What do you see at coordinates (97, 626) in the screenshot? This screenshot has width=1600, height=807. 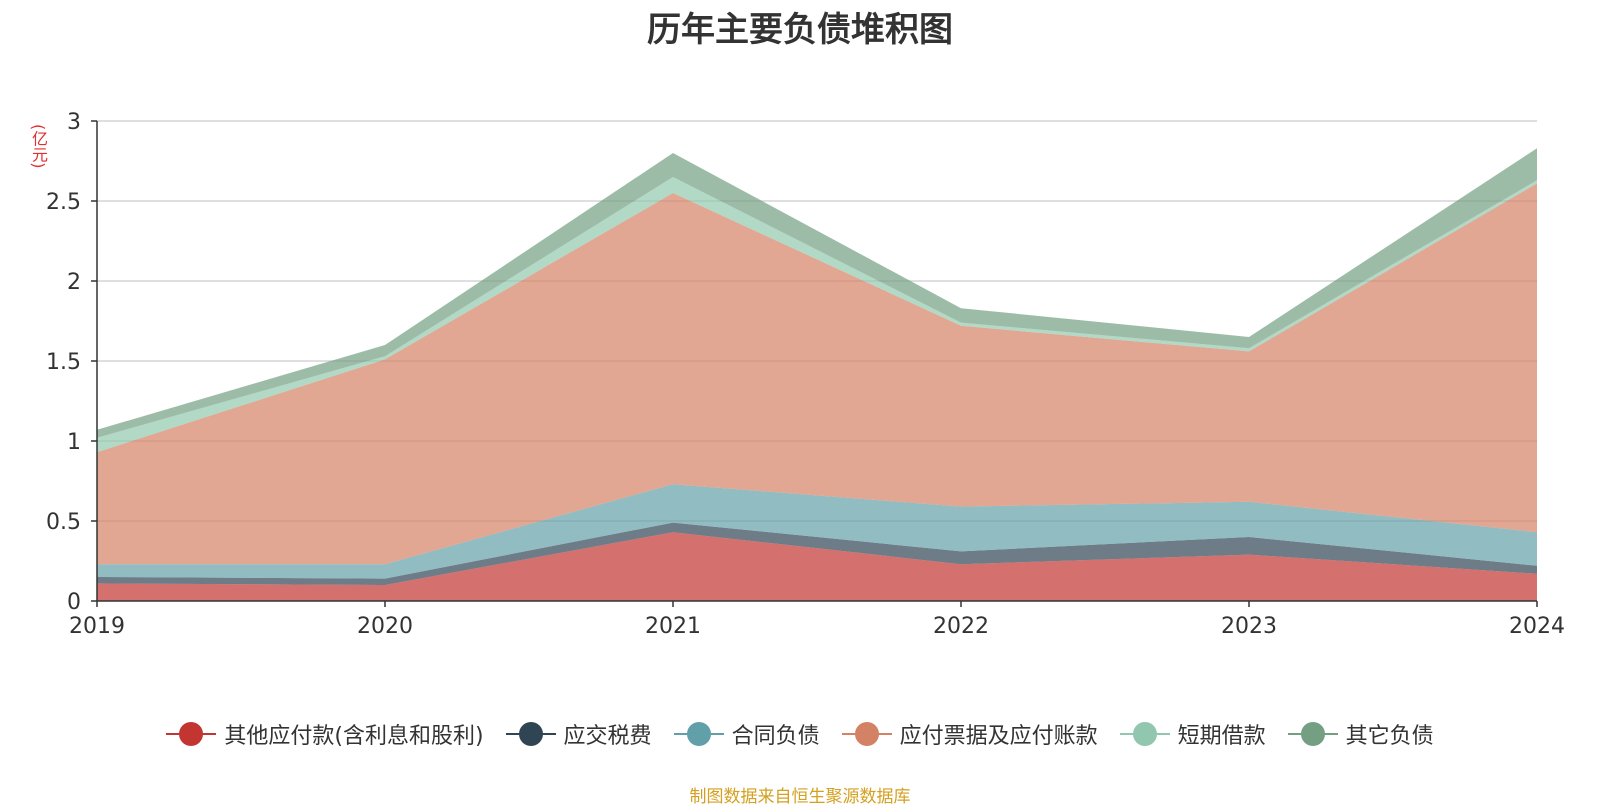 I see `x-tick-label: 2019` at bounding box center [97, 626].